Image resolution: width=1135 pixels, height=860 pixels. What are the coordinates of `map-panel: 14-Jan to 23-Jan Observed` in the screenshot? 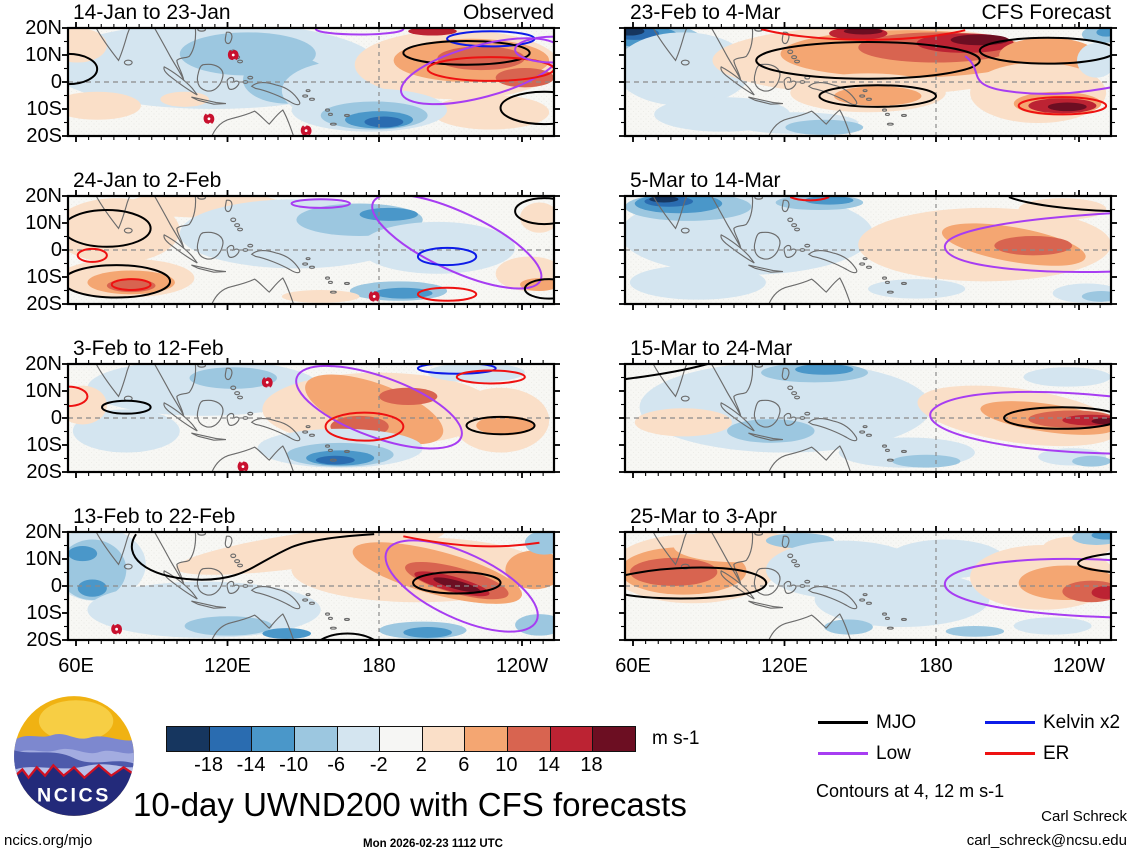 It's located at (311, 71).